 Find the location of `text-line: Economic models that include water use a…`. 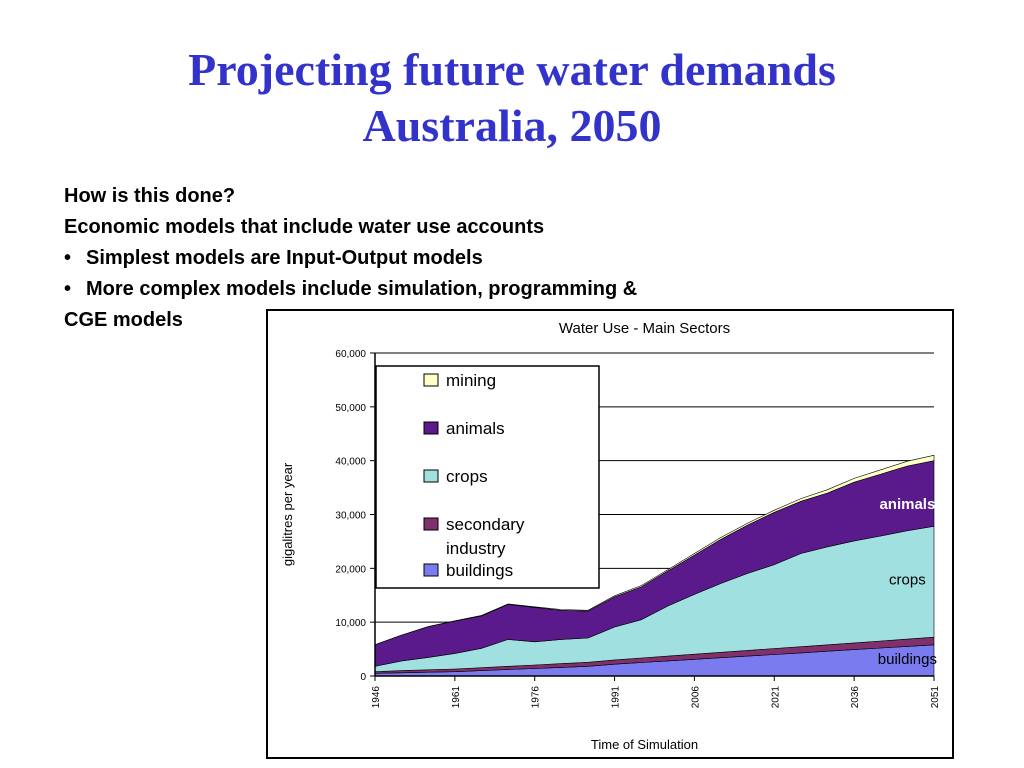

text-line: Economic models that include water use a… is located at coordinates (304, 227).